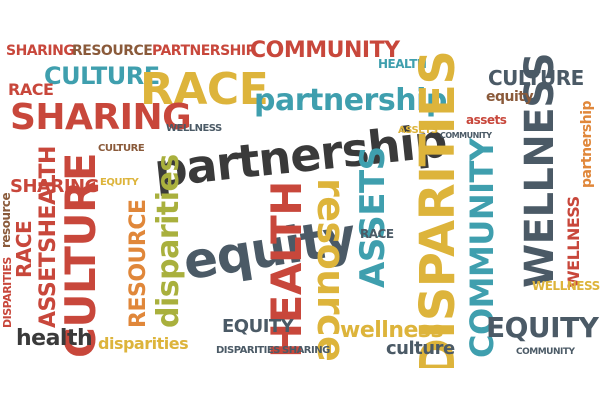  What do you see at coordinates (377, 234) in the screenshot?
I see `word-race-small: RACE` at bounding box center [377, 234].